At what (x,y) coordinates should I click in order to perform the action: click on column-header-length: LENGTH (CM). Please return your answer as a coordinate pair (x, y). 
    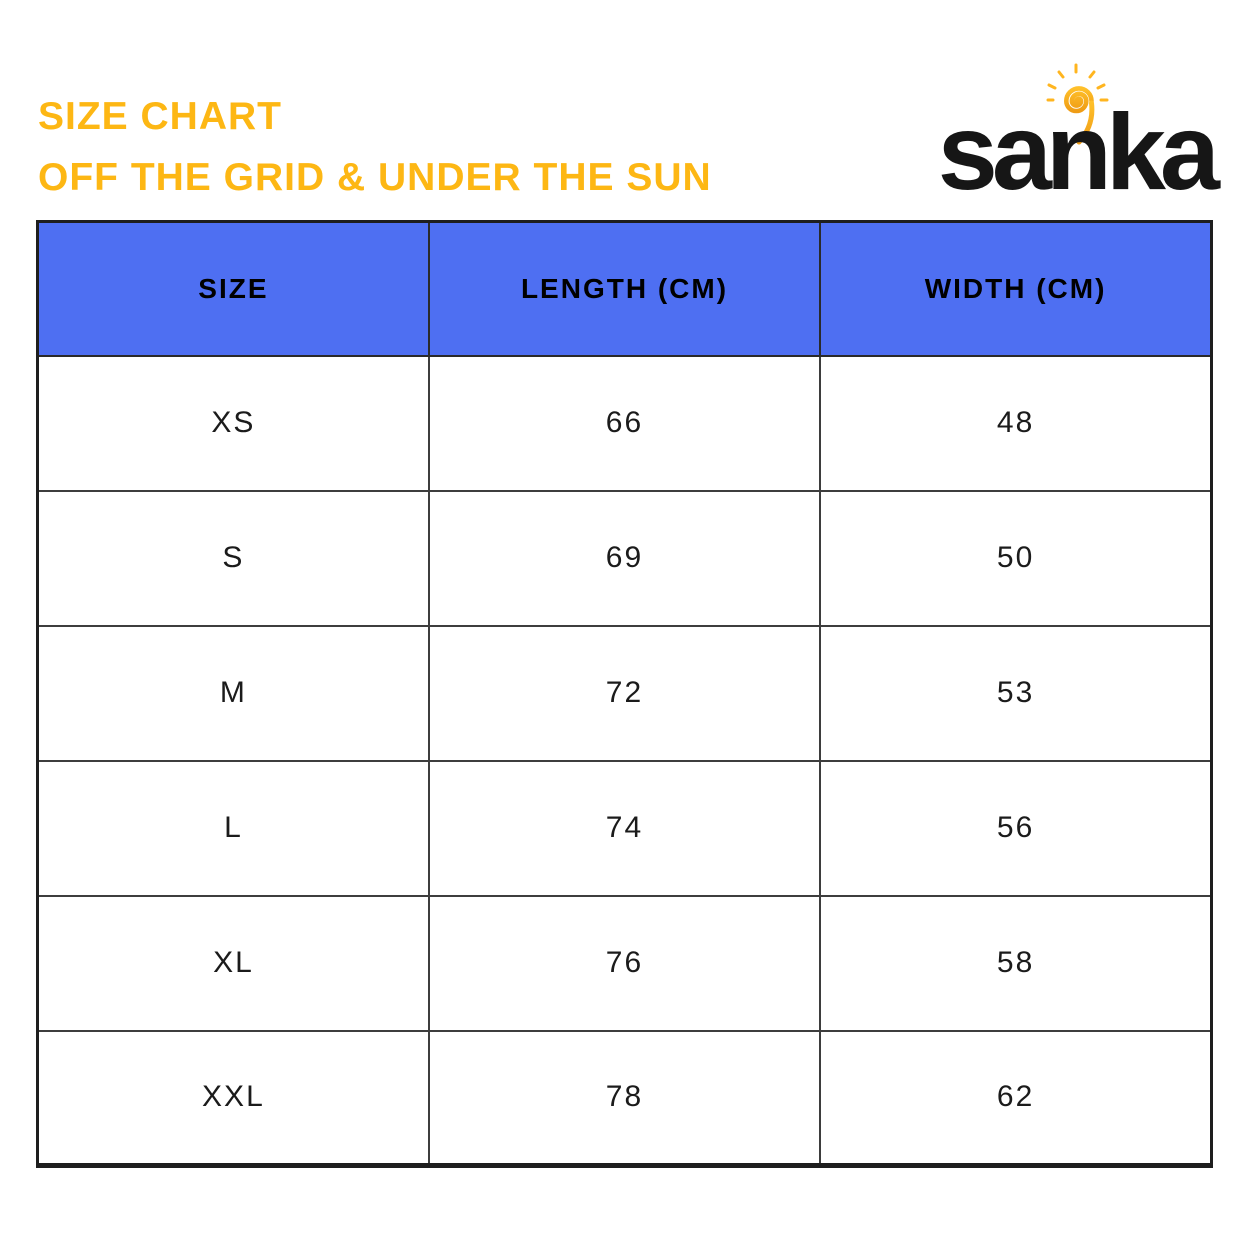
    Looking at the image, I should click on (624, 288).